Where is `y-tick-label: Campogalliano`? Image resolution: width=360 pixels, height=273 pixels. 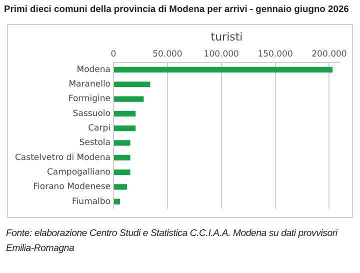
y-tick-label: Campogalliano is located at coordinates (78, 172).